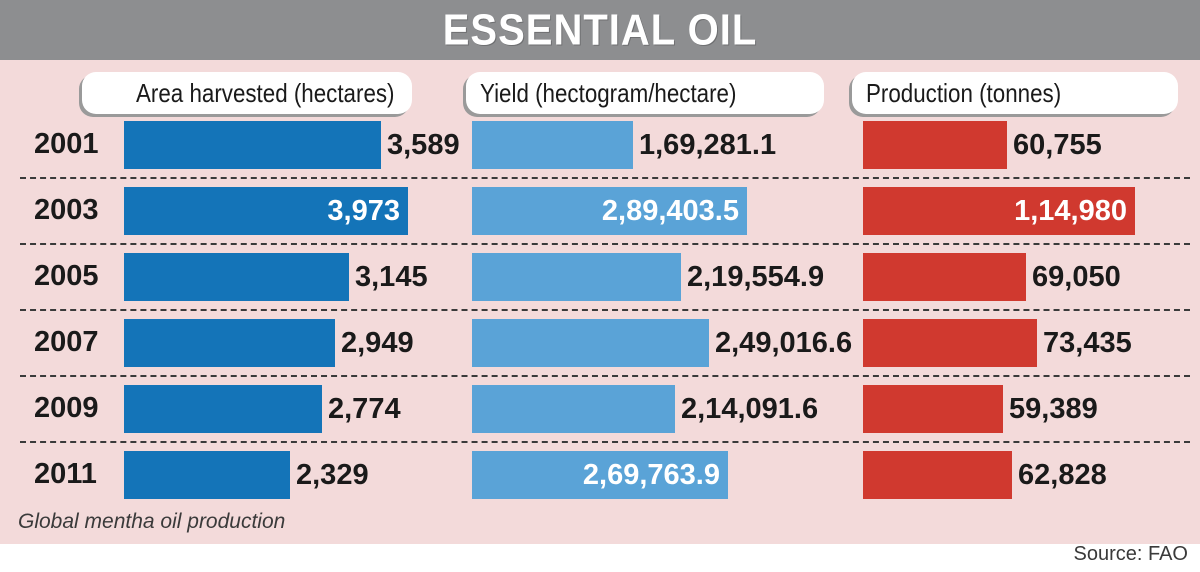 The width and height of the screenshot is (1200, 572). I want to click on bar-value-label: 2,774, so click(364, 409).